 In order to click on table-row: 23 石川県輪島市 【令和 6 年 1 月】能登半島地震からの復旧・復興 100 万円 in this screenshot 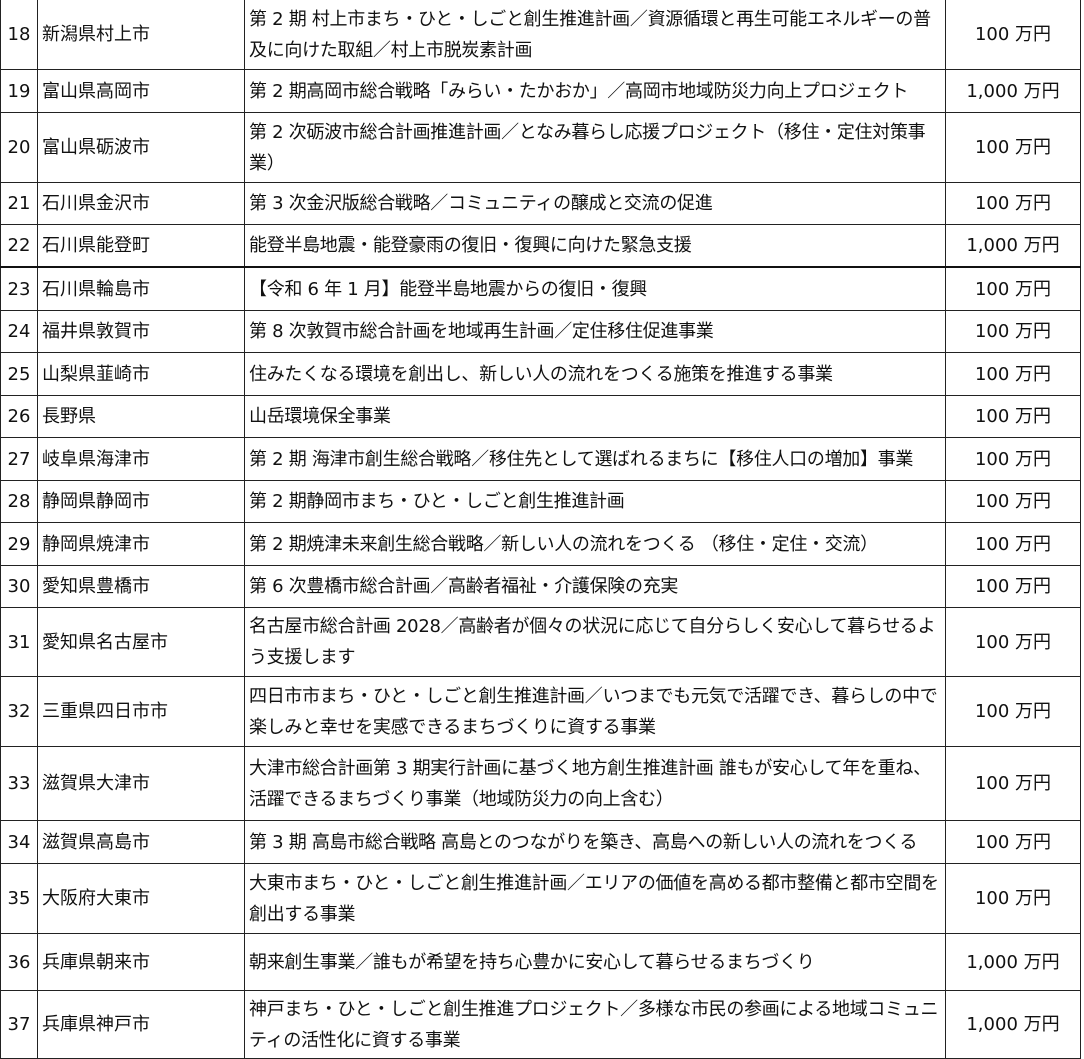, I will do `click(540, 288)`.